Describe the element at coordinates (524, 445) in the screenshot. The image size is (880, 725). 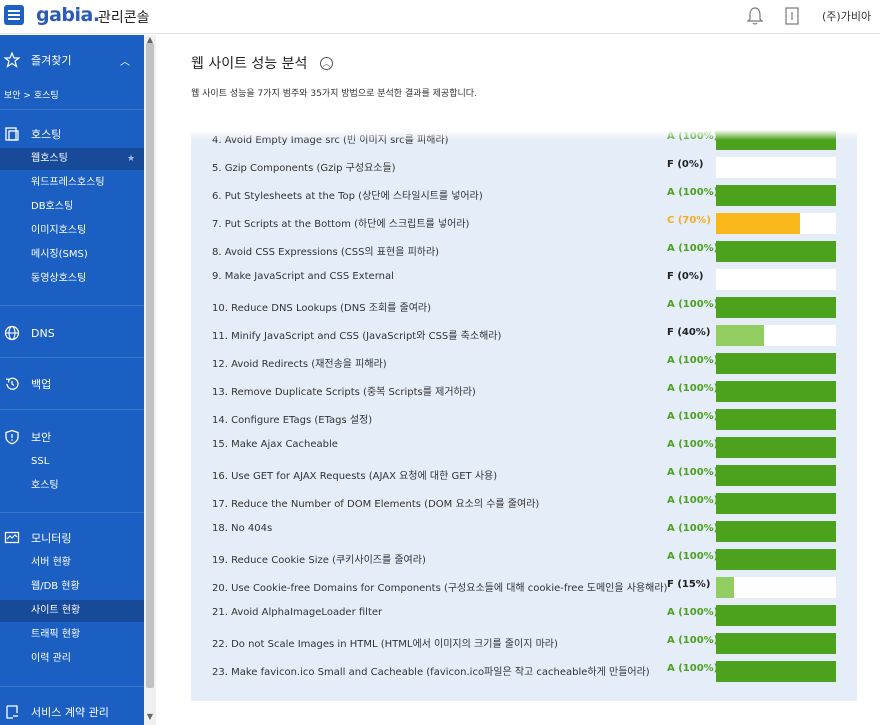
I see `result-row: 15. Make Ajax Cacheable A (100%)` at that location.